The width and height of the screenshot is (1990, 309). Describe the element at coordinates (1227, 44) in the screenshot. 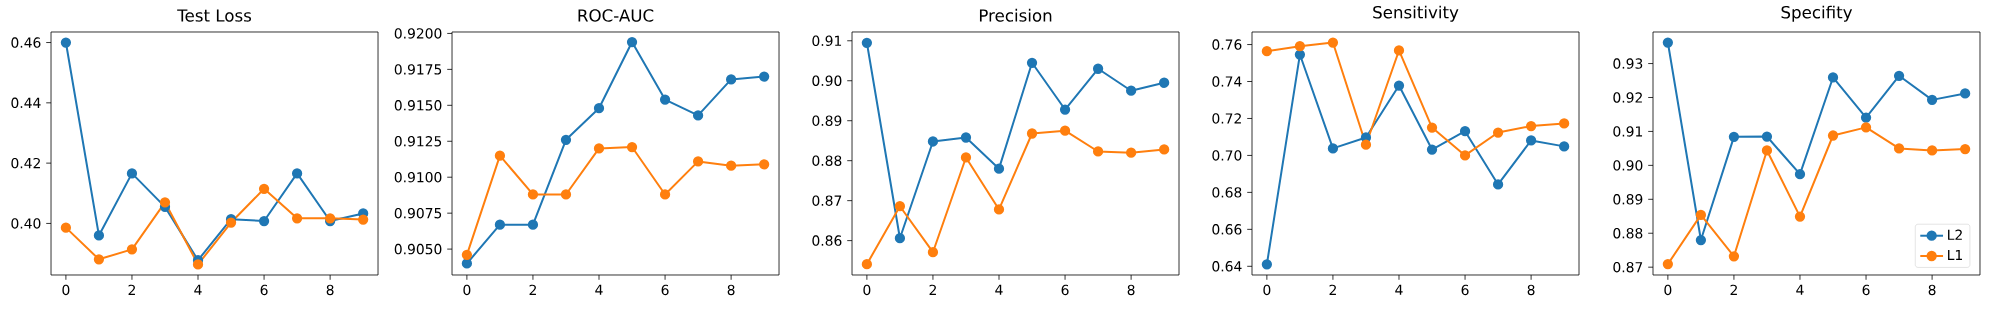

I see `y-tick-label: 0.76` at that location.